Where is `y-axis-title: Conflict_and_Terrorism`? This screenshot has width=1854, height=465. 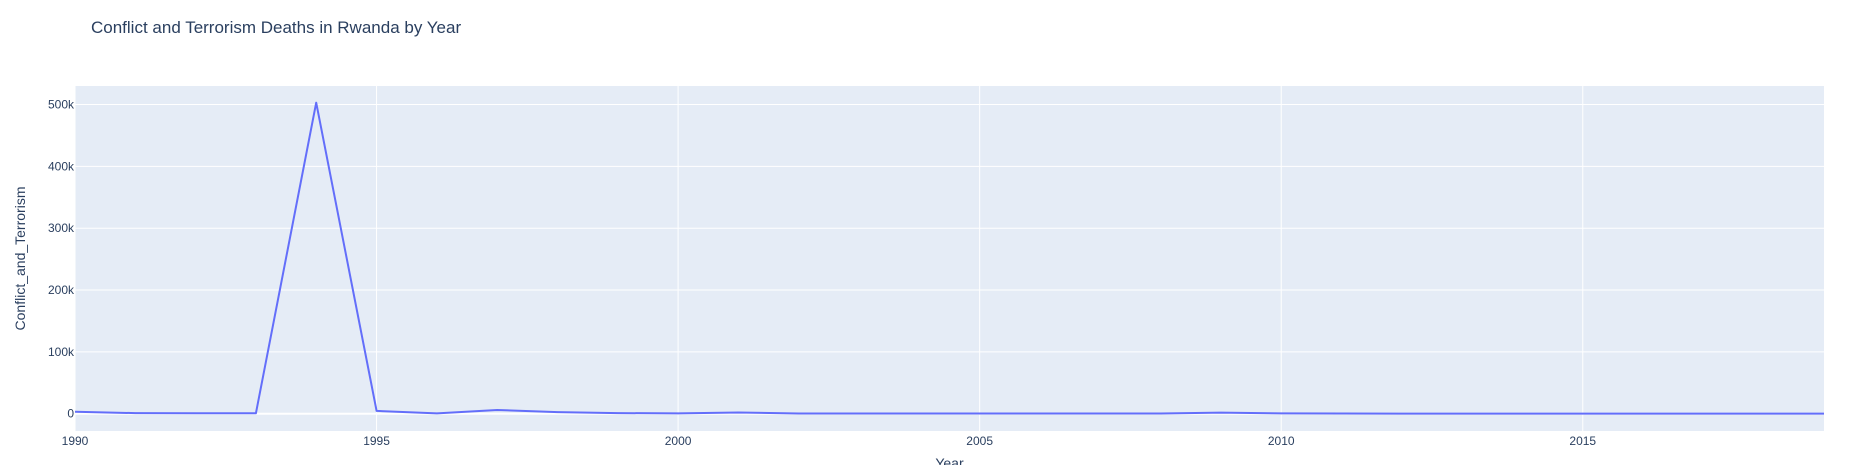
y-axis-title: Conflict_and_Terrorism is located at coordinates (20, 259).